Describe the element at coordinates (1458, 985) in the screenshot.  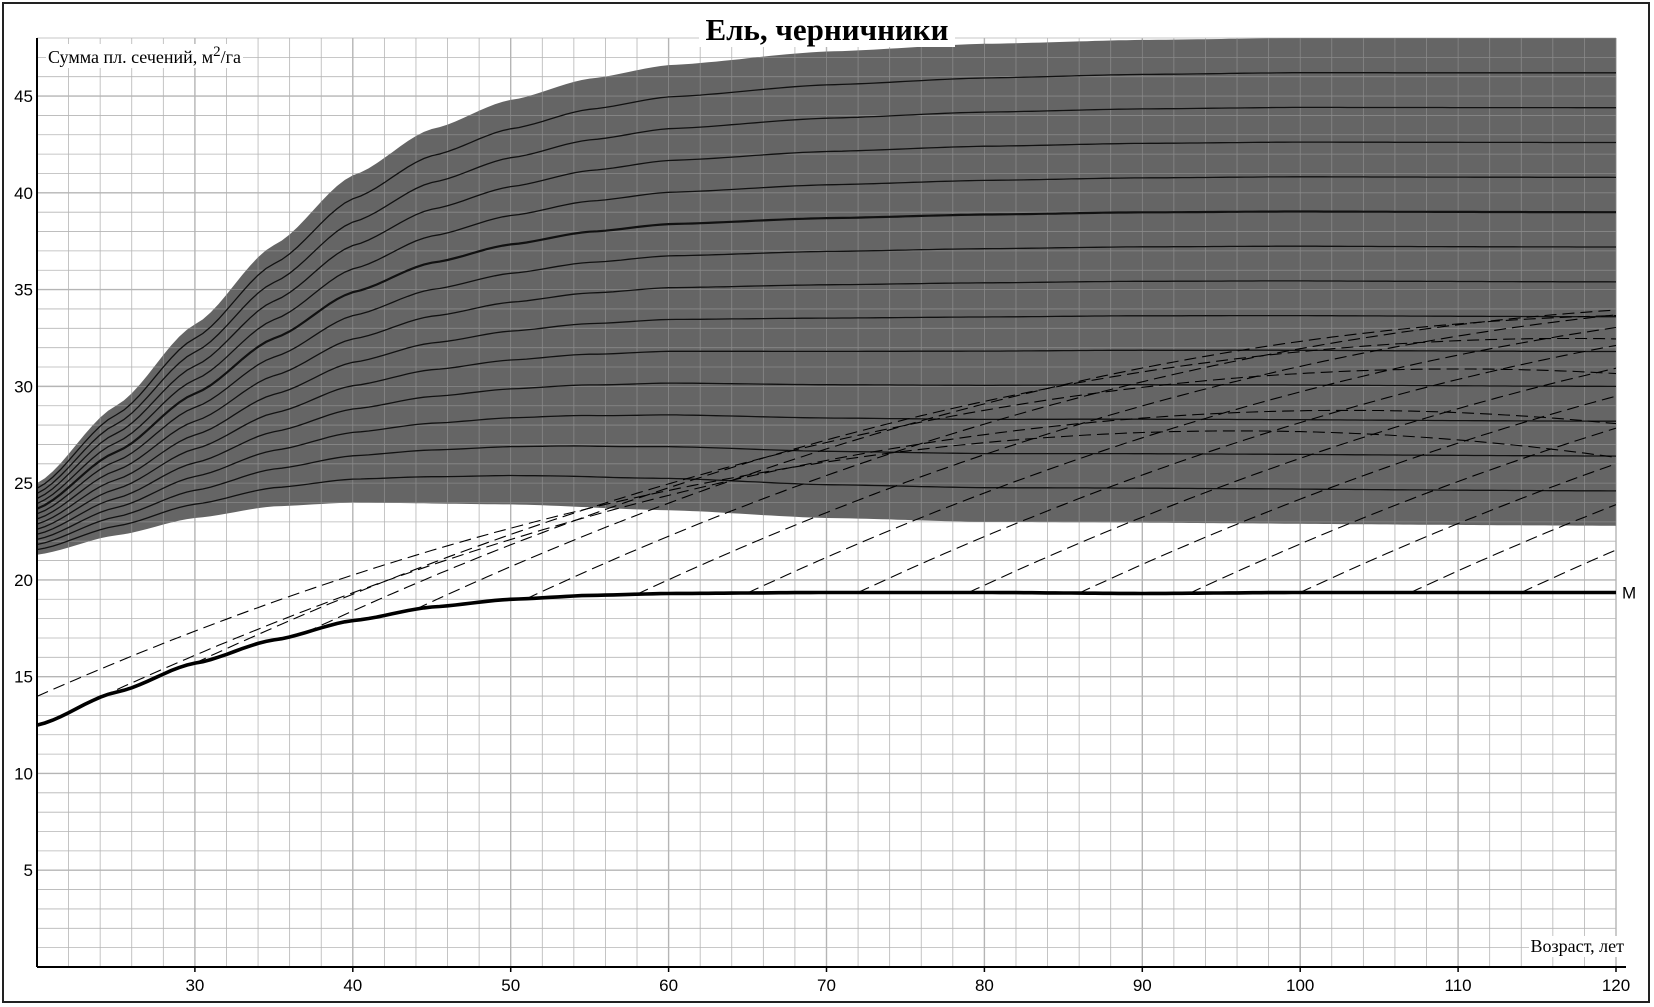
I see `x-tick-label: 110` at that location.